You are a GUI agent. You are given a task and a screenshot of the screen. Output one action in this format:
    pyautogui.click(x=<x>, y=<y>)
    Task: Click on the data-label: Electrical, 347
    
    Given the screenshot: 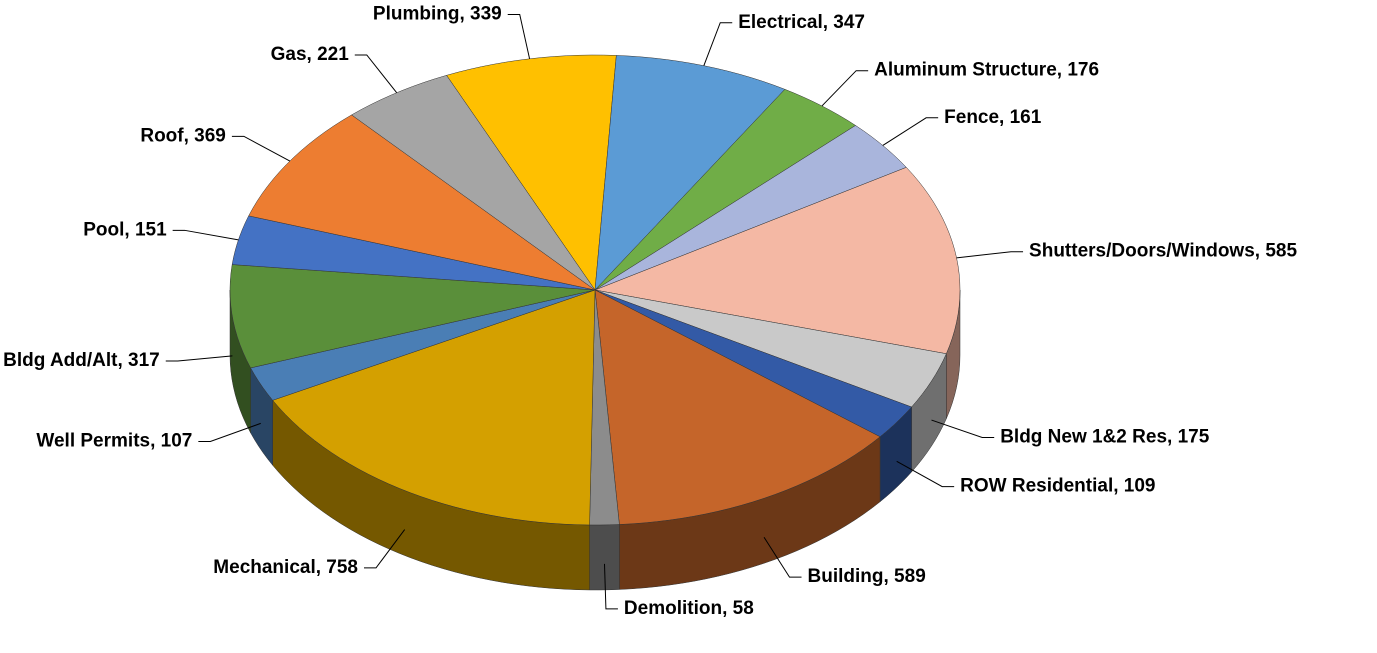 What is the action you would take?
    pyautogui.click(x=801, y=22)
    